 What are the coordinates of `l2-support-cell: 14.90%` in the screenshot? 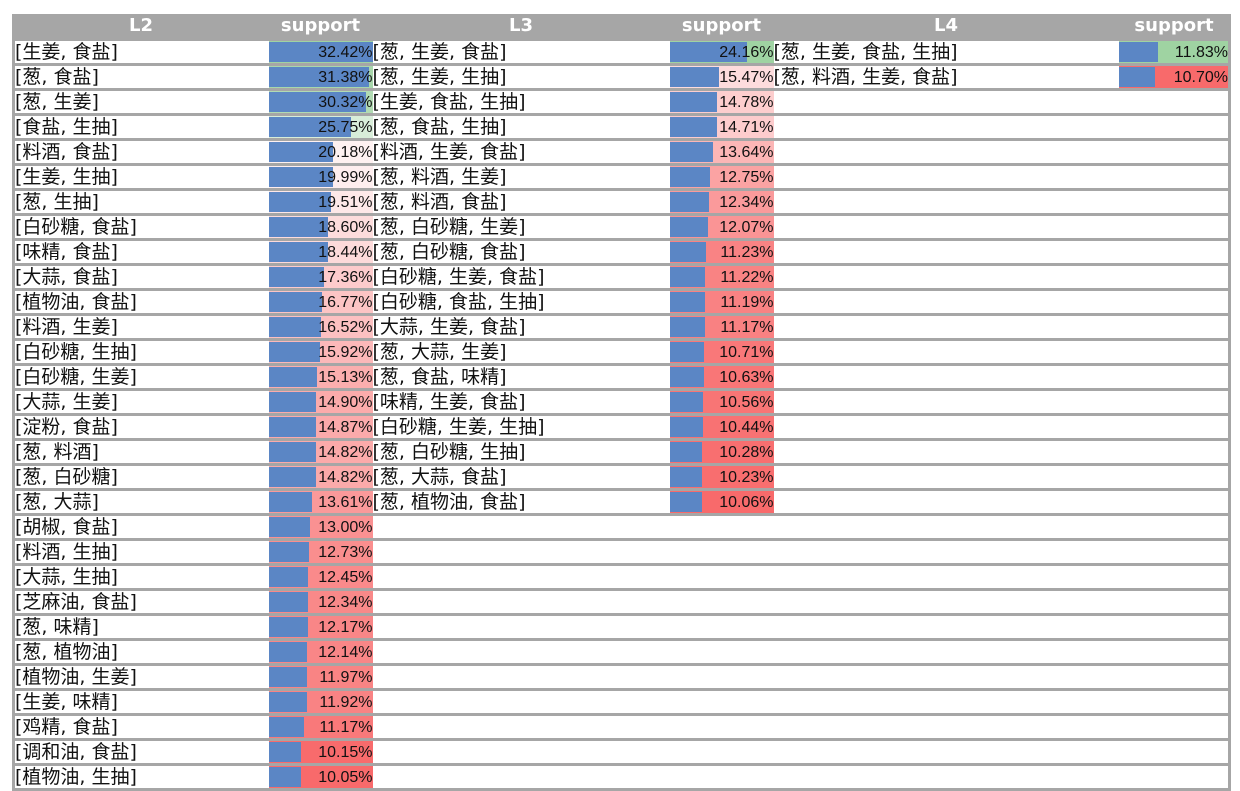 It's located at (320, 401).